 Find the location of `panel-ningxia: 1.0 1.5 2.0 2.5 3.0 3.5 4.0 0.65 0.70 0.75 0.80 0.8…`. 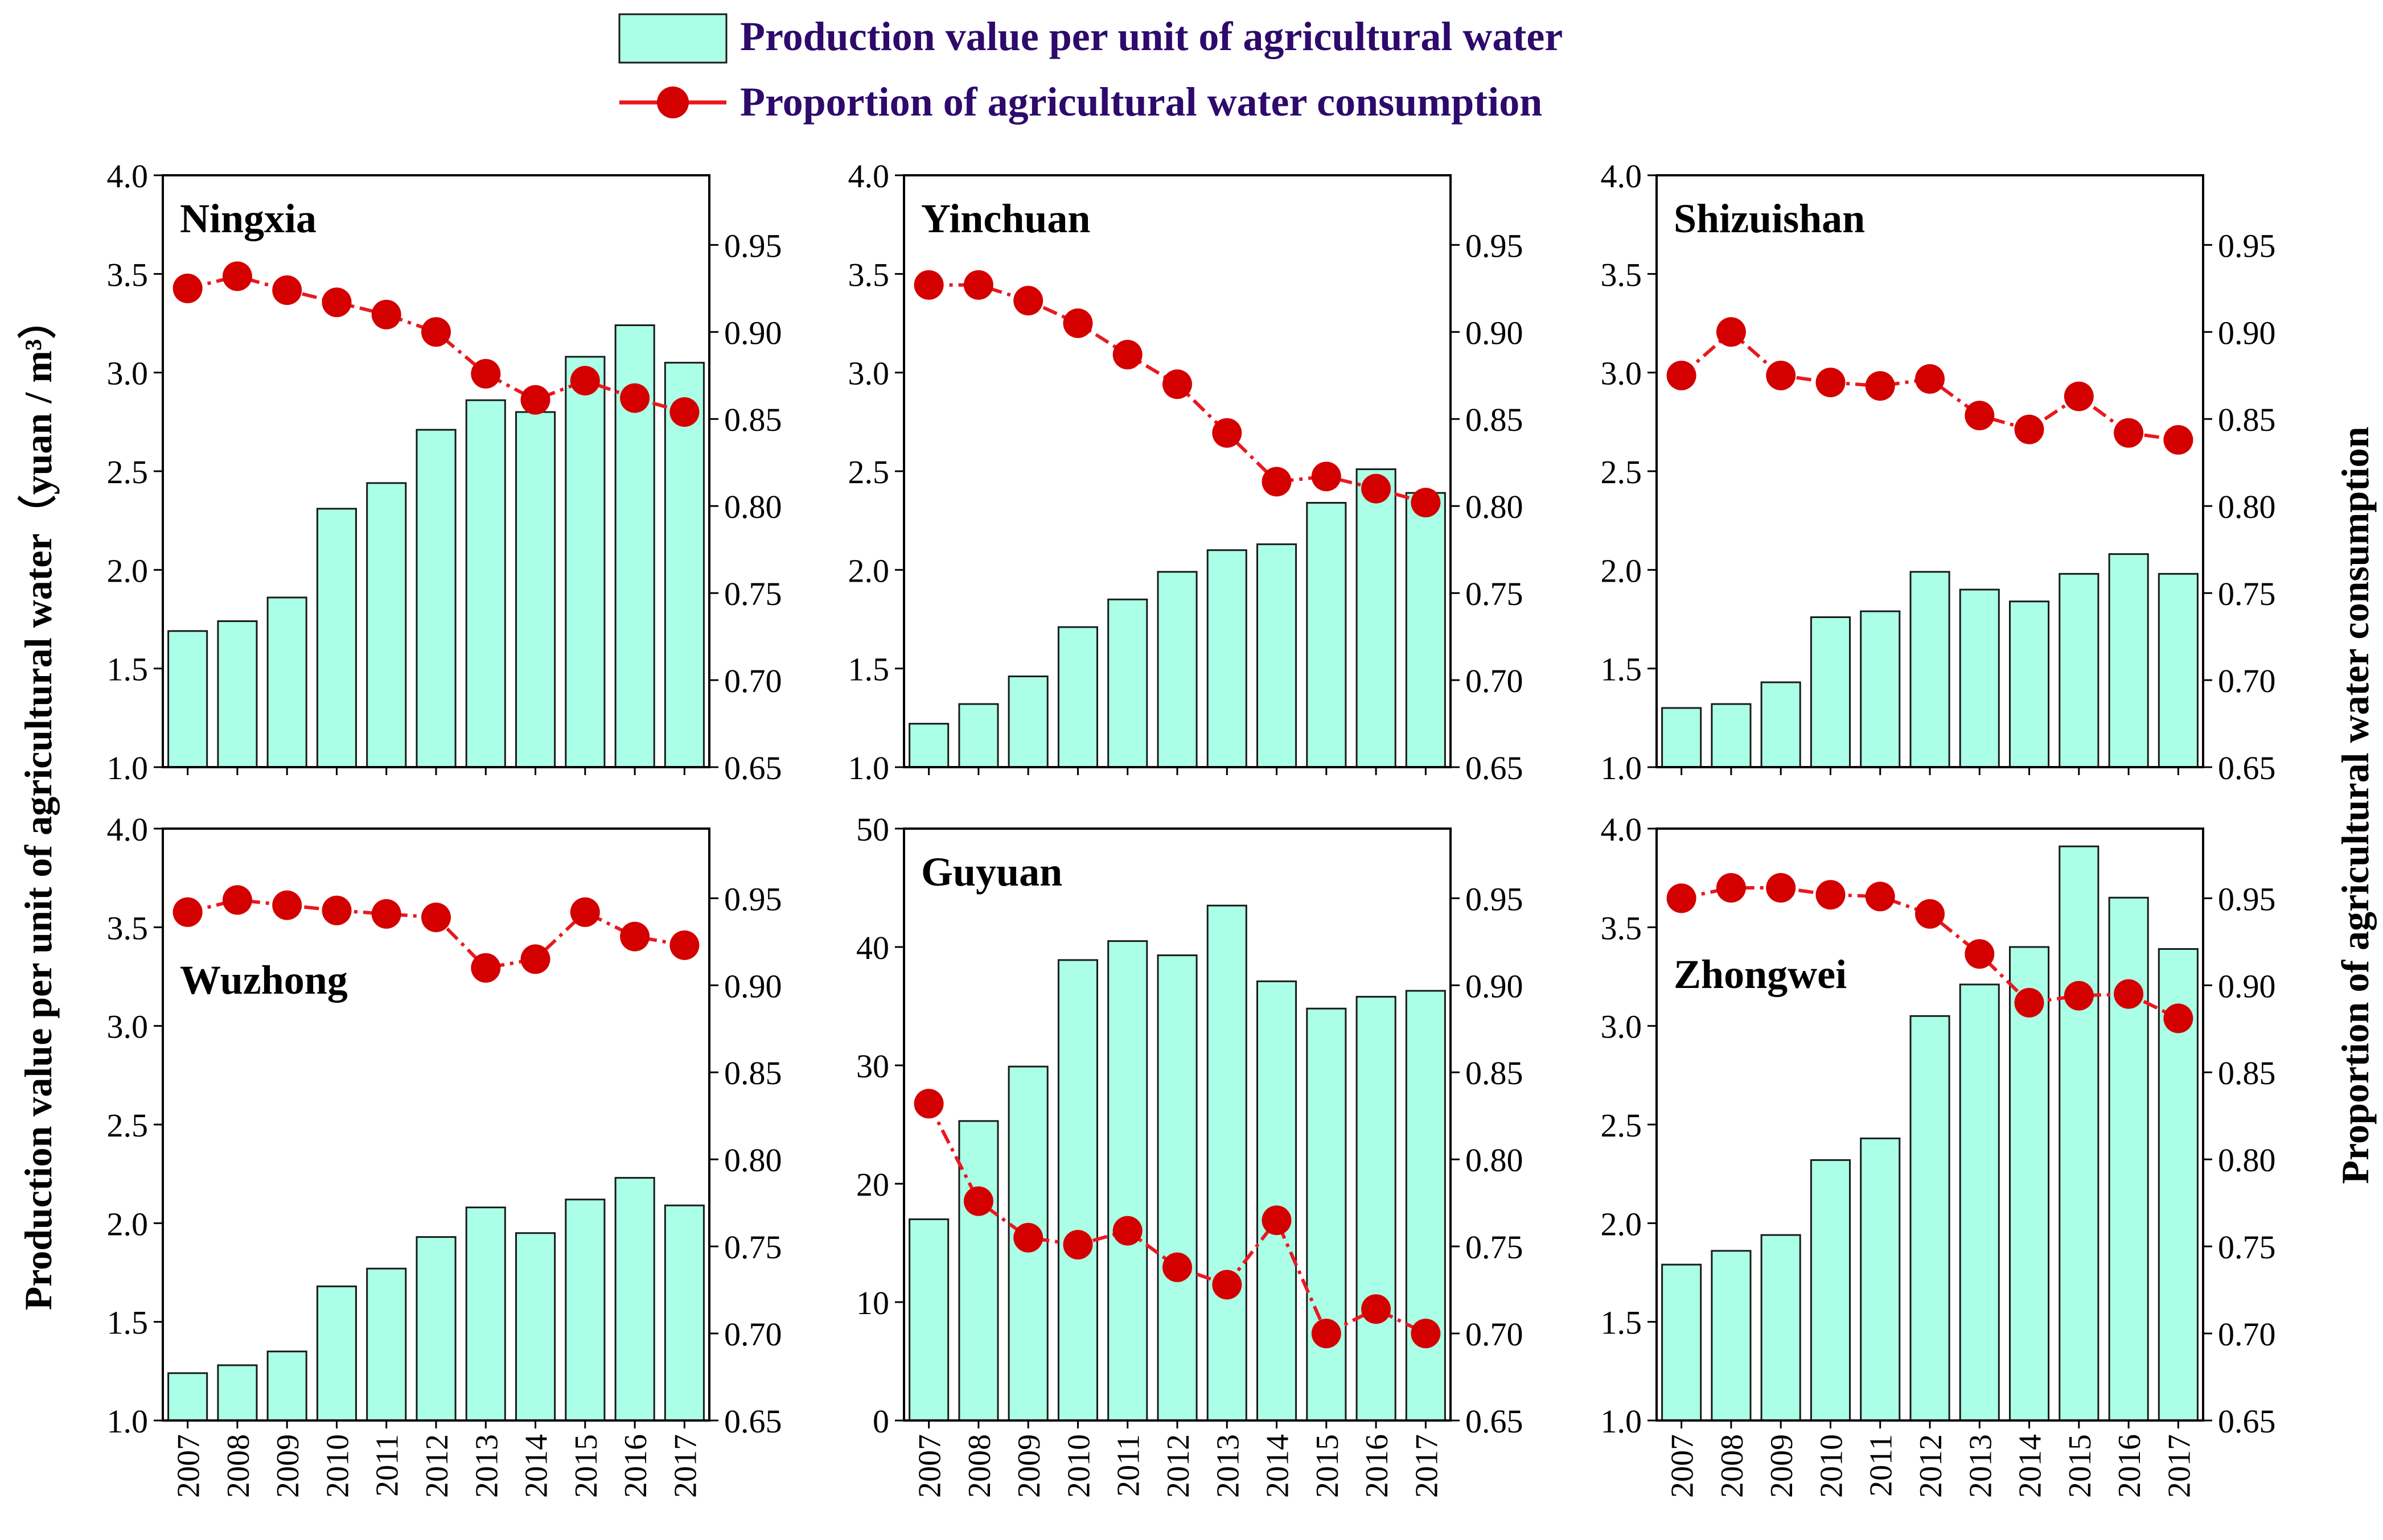

panel-ningxia: 1.0 1.5 2.0 2.5 3.0 3.5 4.0 0.65 0.70 0.75 0.80 0.8… is located at coordinates (444, 472).